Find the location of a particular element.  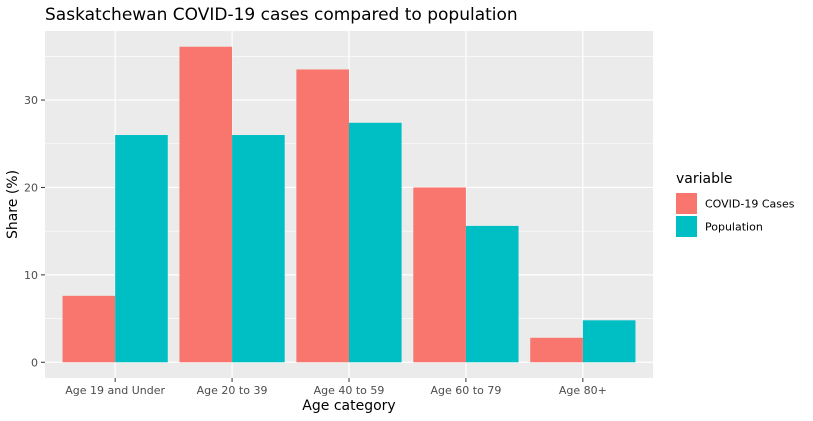

y-tick-label: 0 is located at coordinates (34, 362).